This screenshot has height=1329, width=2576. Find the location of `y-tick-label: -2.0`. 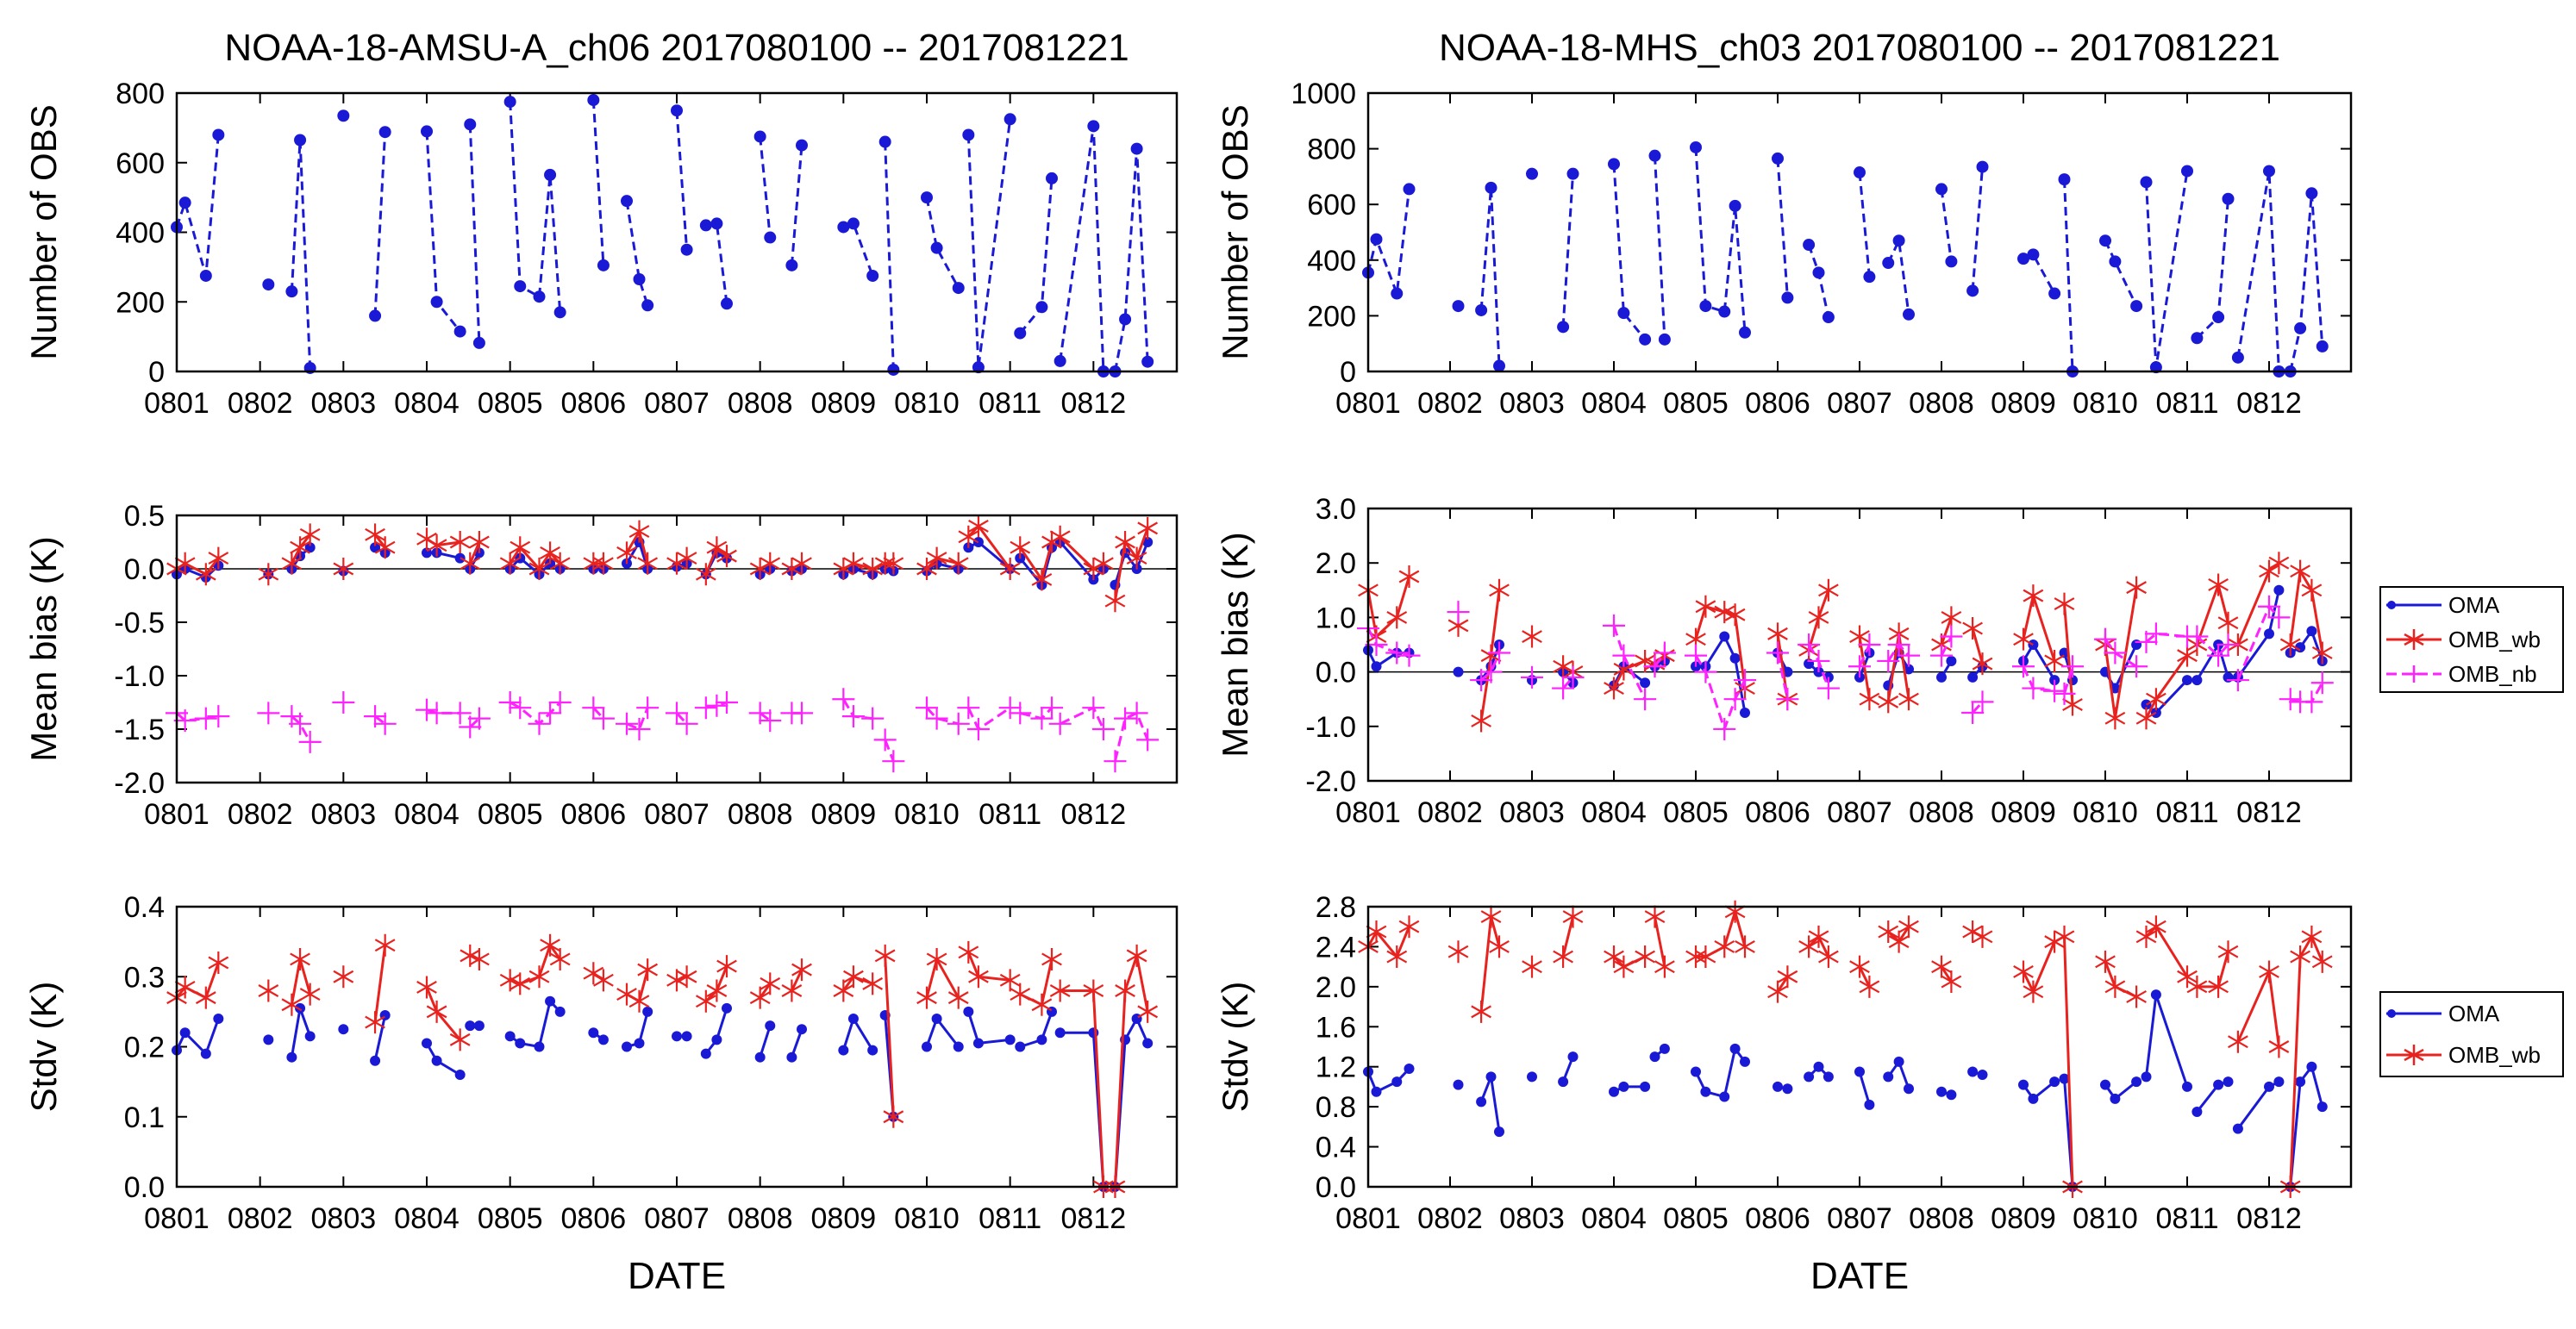

y-tick-label: -2.0 is located at coordinates (1330, 782).